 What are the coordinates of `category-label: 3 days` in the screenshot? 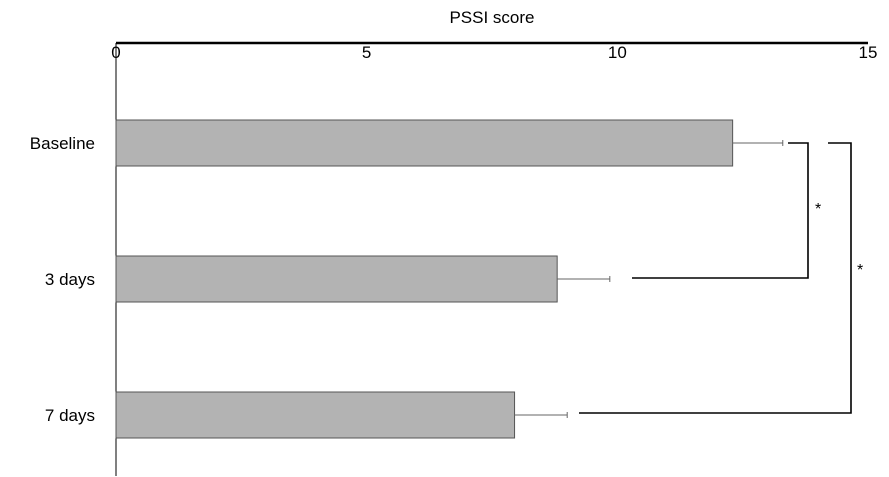 It's located at (70, 279).